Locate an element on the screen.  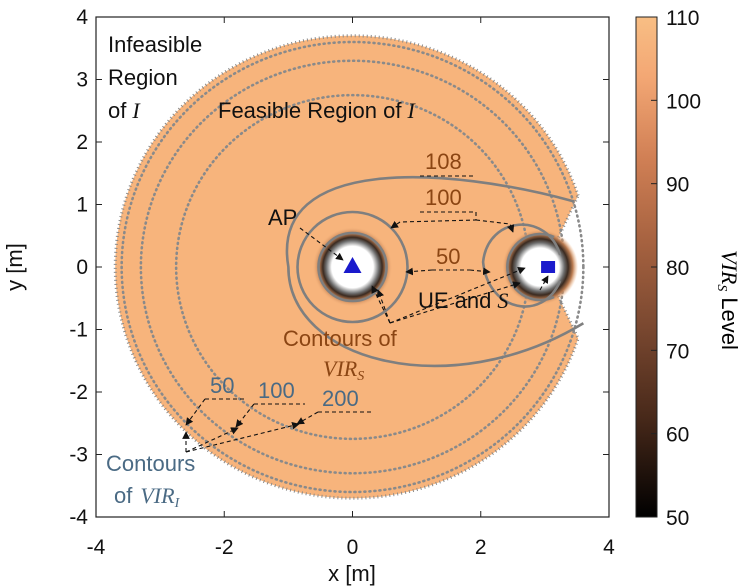
colorbar-label: VIRS Level is located at coordinates (728, 300).